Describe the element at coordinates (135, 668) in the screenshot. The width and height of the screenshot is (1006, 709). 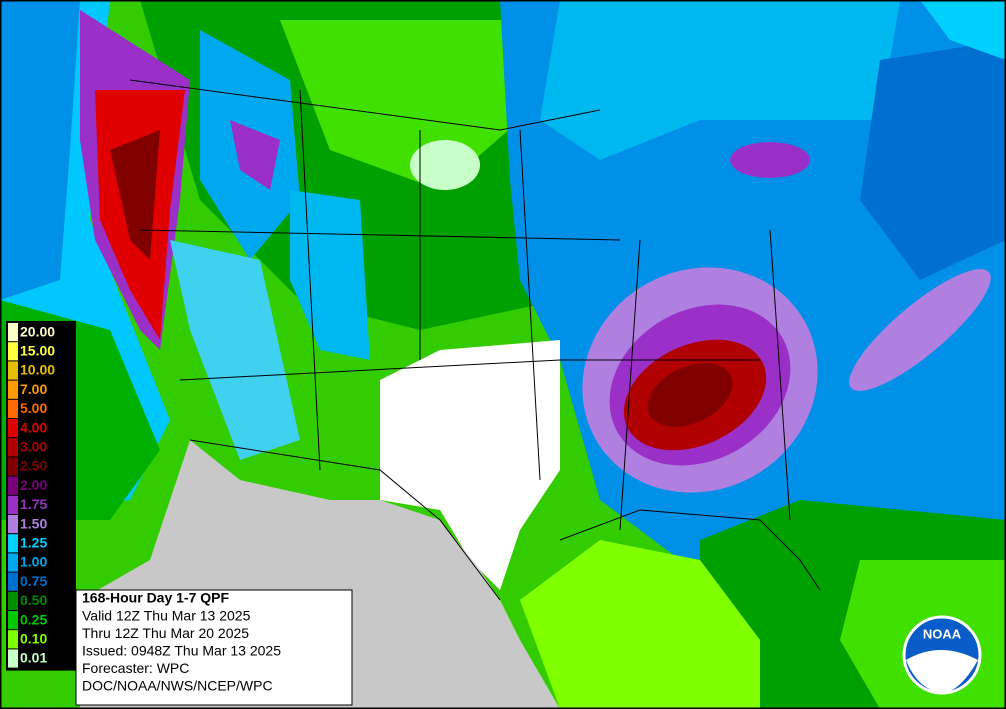
I see `info-line: Forecaster: WPC` at that location.